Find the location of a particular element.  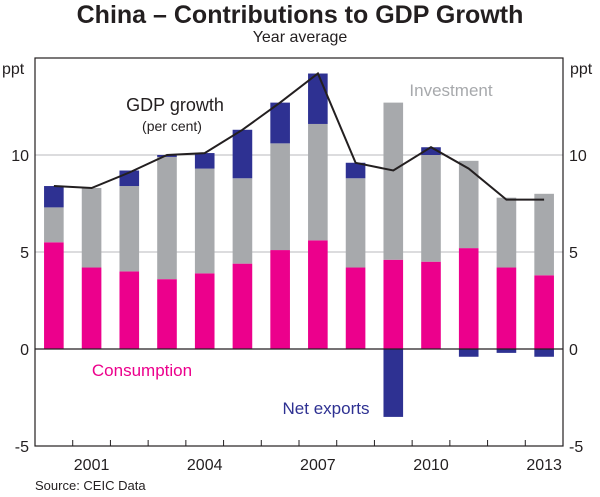

bar-net-exports-2012 is located at coordinates (506, 351).